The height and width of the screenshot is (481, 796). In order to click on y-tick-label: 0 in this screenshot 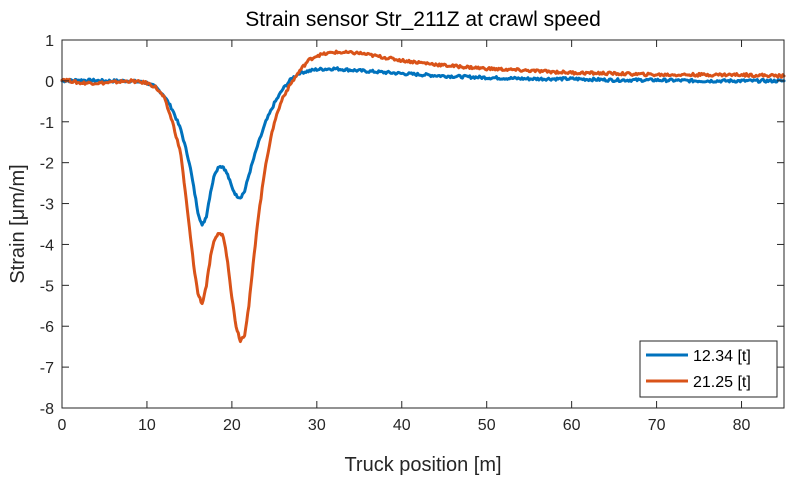, I will do `click(49, 82)`.